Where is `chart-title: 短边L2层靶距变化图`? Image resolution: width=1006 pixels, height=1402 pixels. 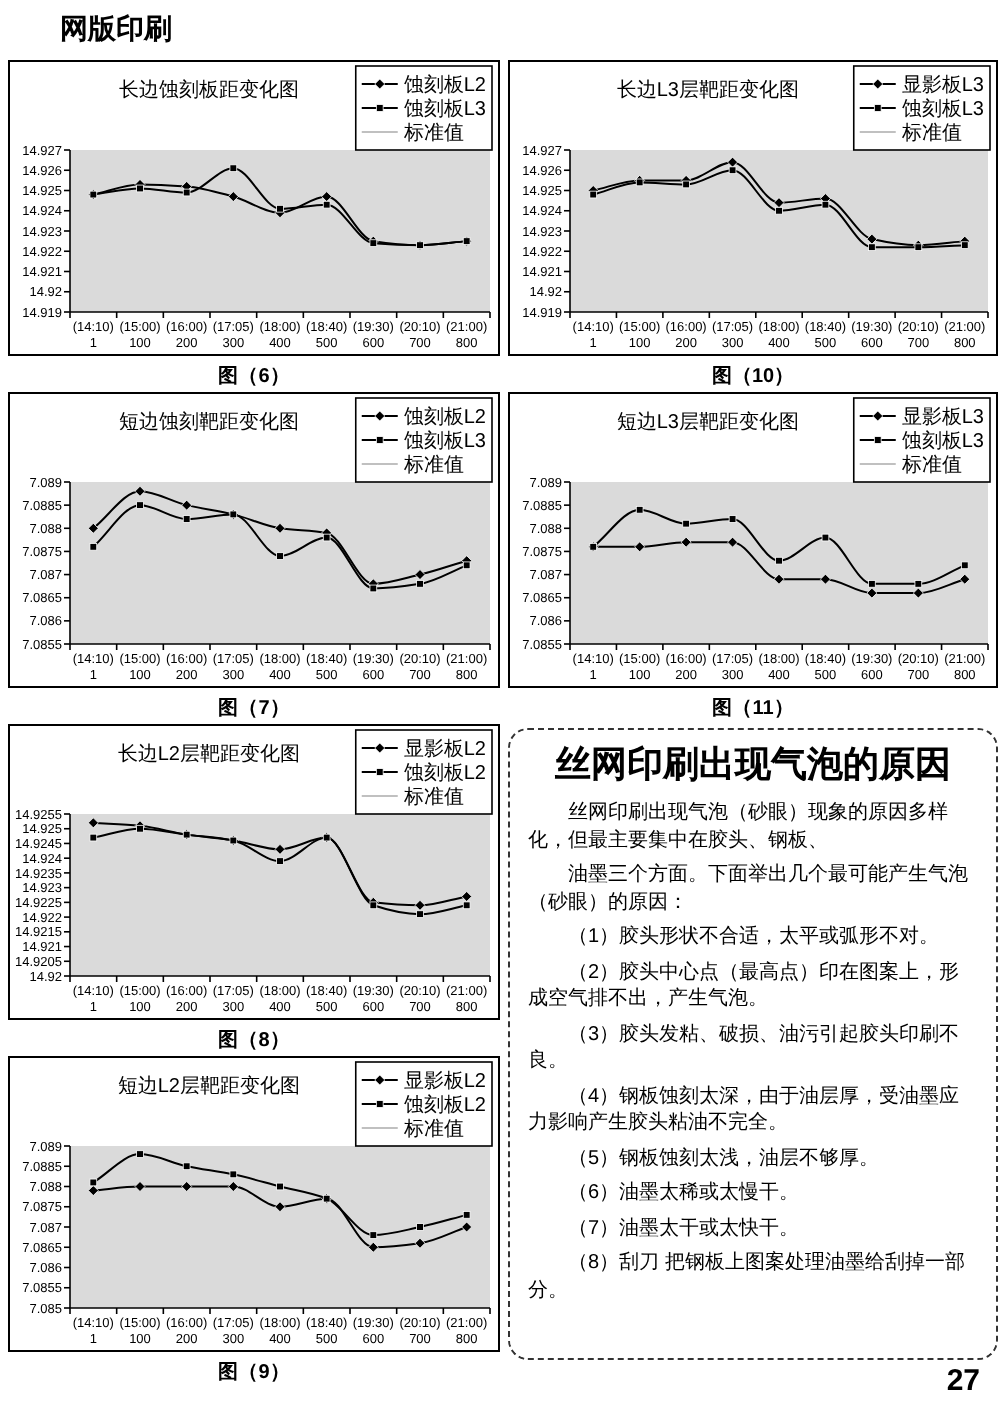 chart-title: 短边L2层靶距变化图 is located at coordinates (208, 1086).